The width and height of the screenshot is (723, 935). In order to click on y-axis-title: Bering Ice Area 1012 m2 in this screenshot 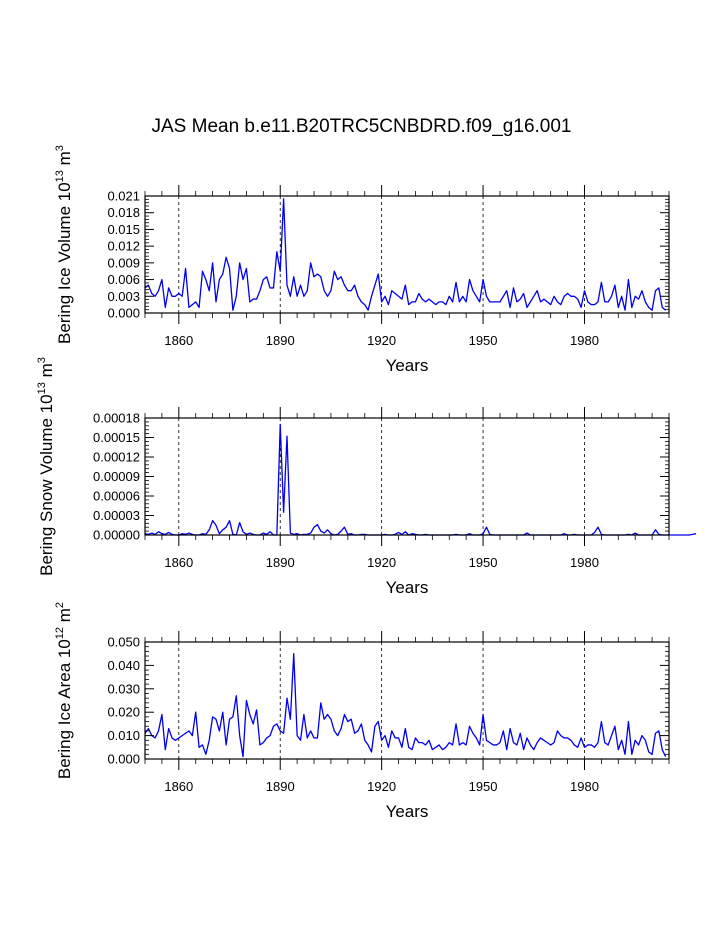, I will do `click(64, 690)`.